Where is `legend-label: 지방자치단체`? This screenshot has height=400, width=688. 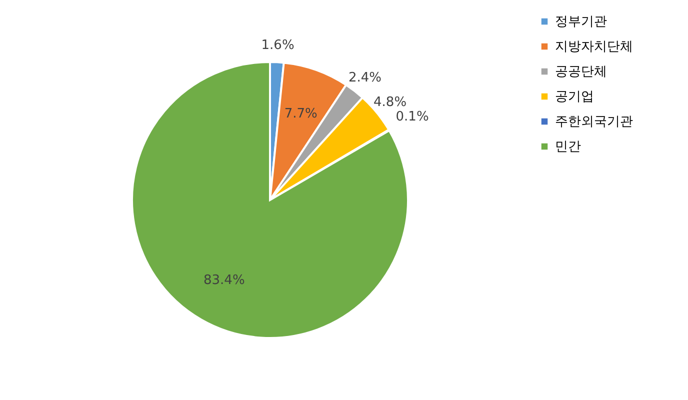
legend-label: 지방자치단체 is located at coordinates (594, 47).